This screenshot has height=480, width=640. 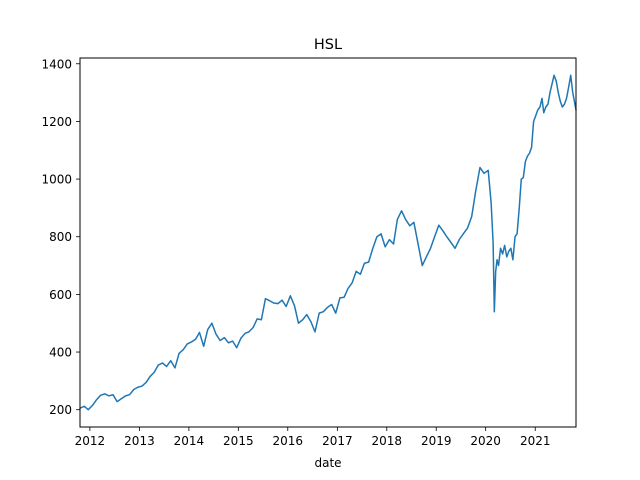 What do you see at coordinates (328, 45) in the screenshot?
I see `chart-title: HSL` at bounding box center [328, 45].